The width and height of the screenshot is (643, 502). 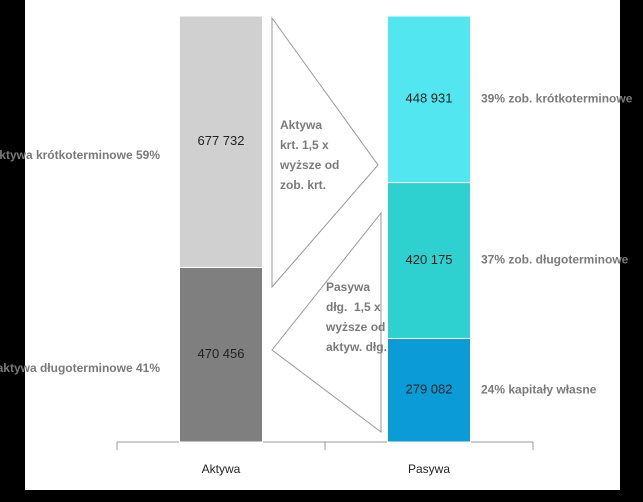 I want to click on segment-label: 39% zob. krótkoterminowe, so click(x=557, y=98).